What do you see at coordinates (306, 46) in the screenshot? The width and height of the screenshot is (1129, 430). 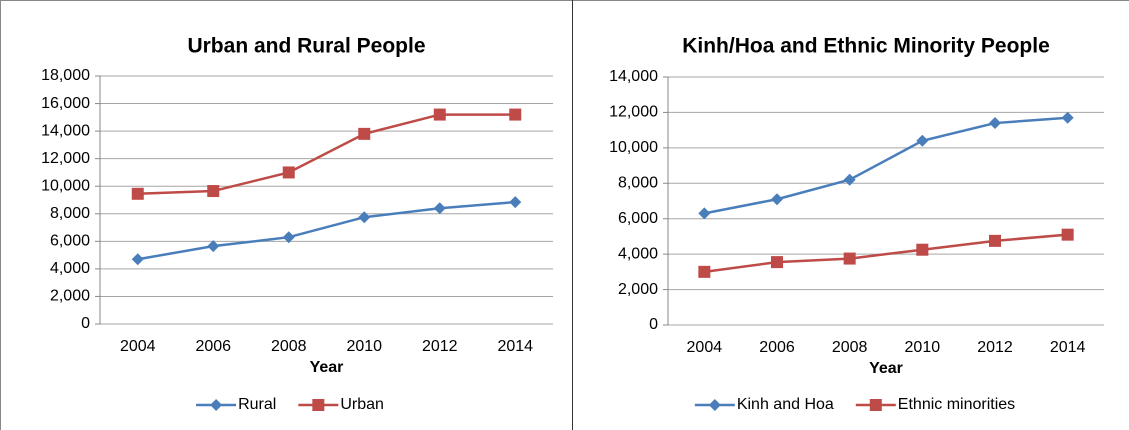 I see `chart-title: Urban and Rural People` at bounding box center [306, 46].